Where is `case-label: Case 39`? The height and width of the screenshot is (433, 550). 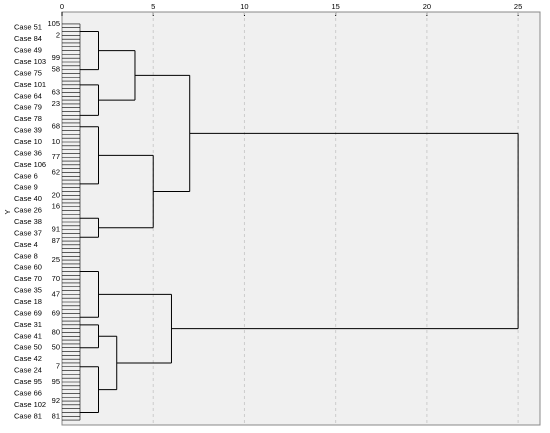
case-label: Case 39 is located at coordinates (28, 130).